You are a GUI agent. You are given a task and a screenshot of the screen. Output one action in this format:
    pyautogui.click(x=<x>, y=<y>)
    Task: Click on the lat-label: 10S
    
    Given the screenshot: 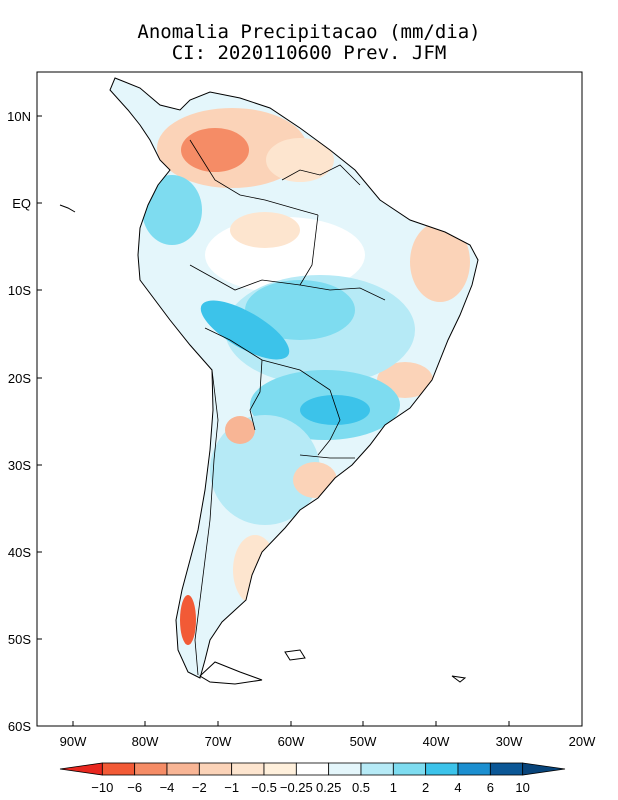 What is the action you would take?
    pyautogui.click(x=19, y=290)
    